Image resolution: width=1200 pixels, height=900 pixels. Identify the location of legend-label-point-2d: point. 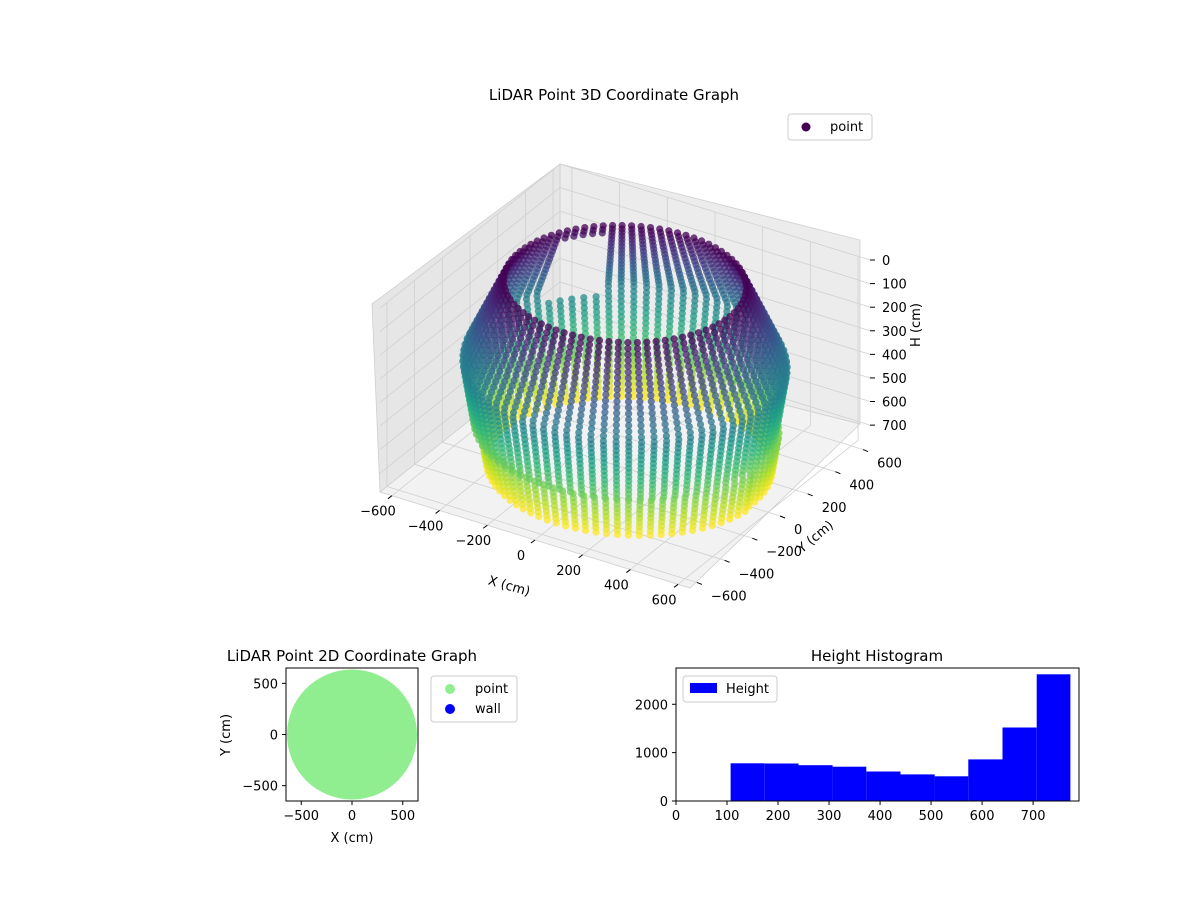
(491, 689).